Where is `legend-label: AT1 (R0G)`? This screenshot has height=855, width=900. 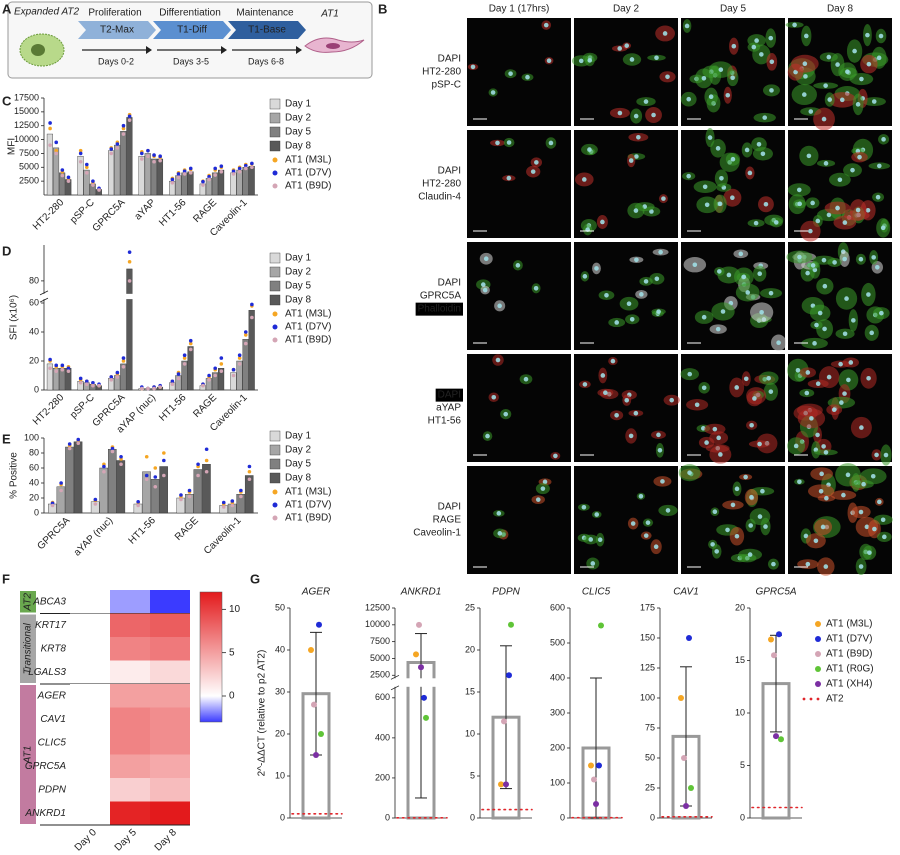 legend-label: AT1 (R0G) is located at coordinates (850, 669).